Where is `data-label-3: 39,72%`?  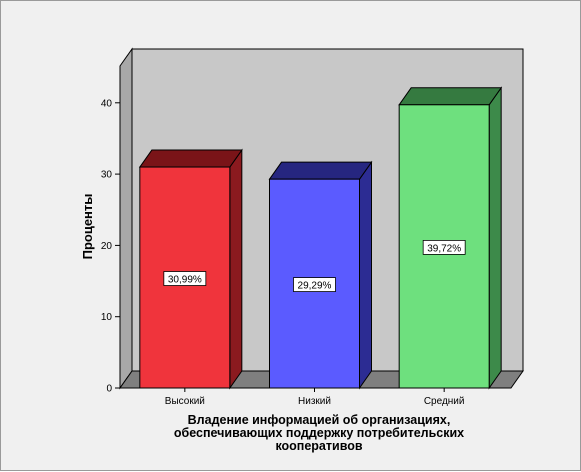
data-label-3: 39,72% is located at coordinates (444, 247).